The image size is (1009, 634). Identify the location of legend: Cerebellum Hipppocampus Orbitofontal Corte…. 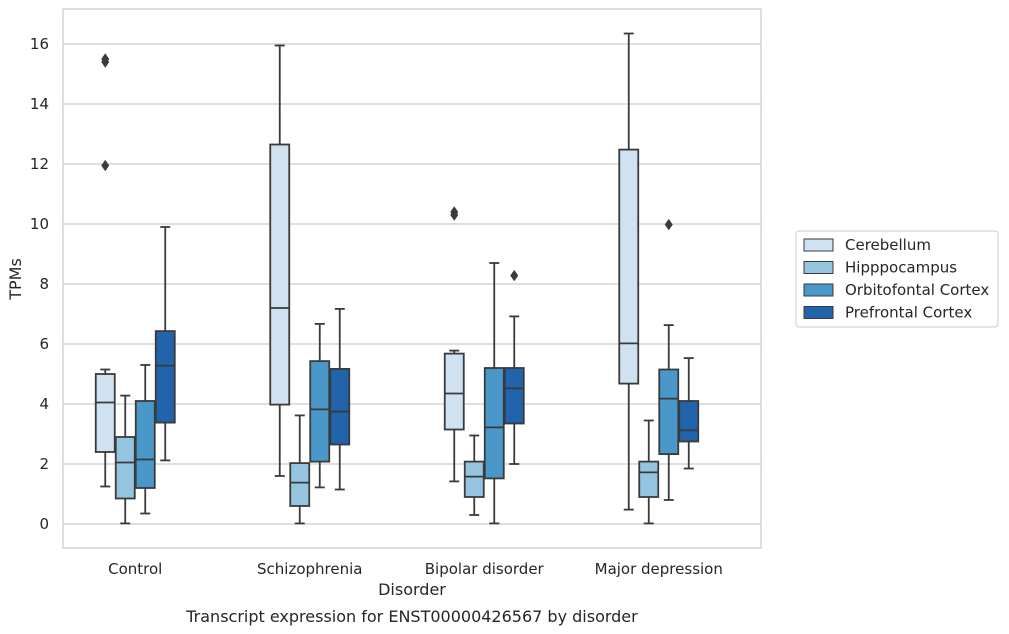
(897, 279).